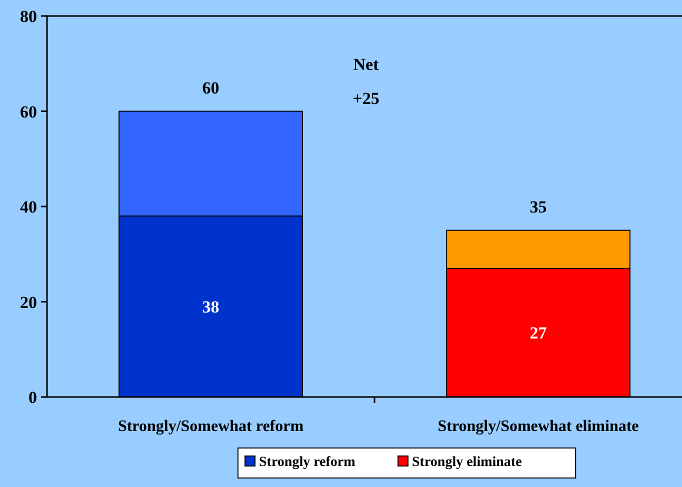 This screenshot has height=487, width=682. I want to click on y-tick-label: 0, so click(32, 397).